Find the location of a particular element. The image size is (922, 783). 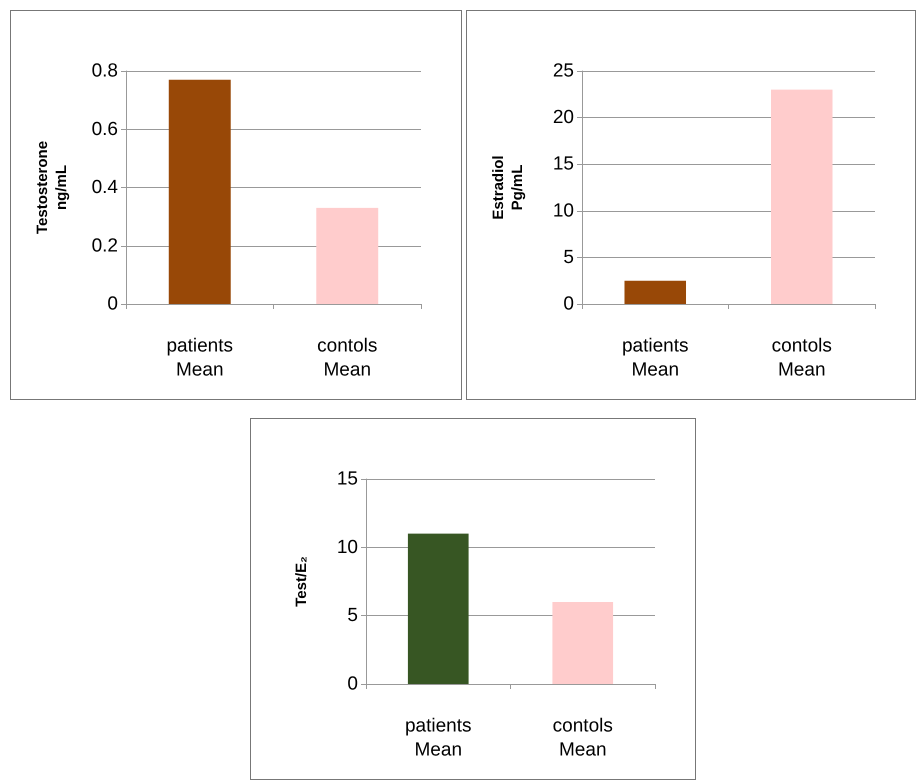

y-axis-title: Test/E₂ is located at coordinates (301, 581).